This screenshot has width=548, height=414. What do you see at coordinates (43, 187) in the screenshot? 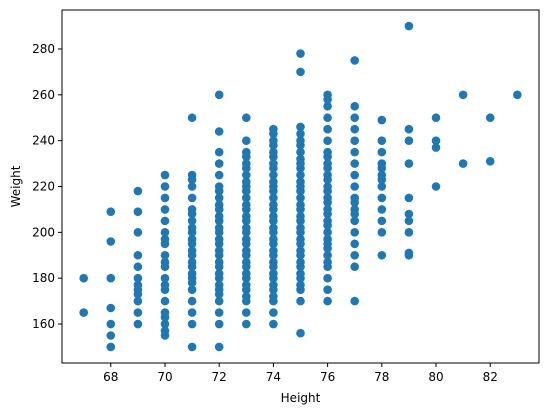
I see `y-tick-label: 220` at bounding box center [43, 187].